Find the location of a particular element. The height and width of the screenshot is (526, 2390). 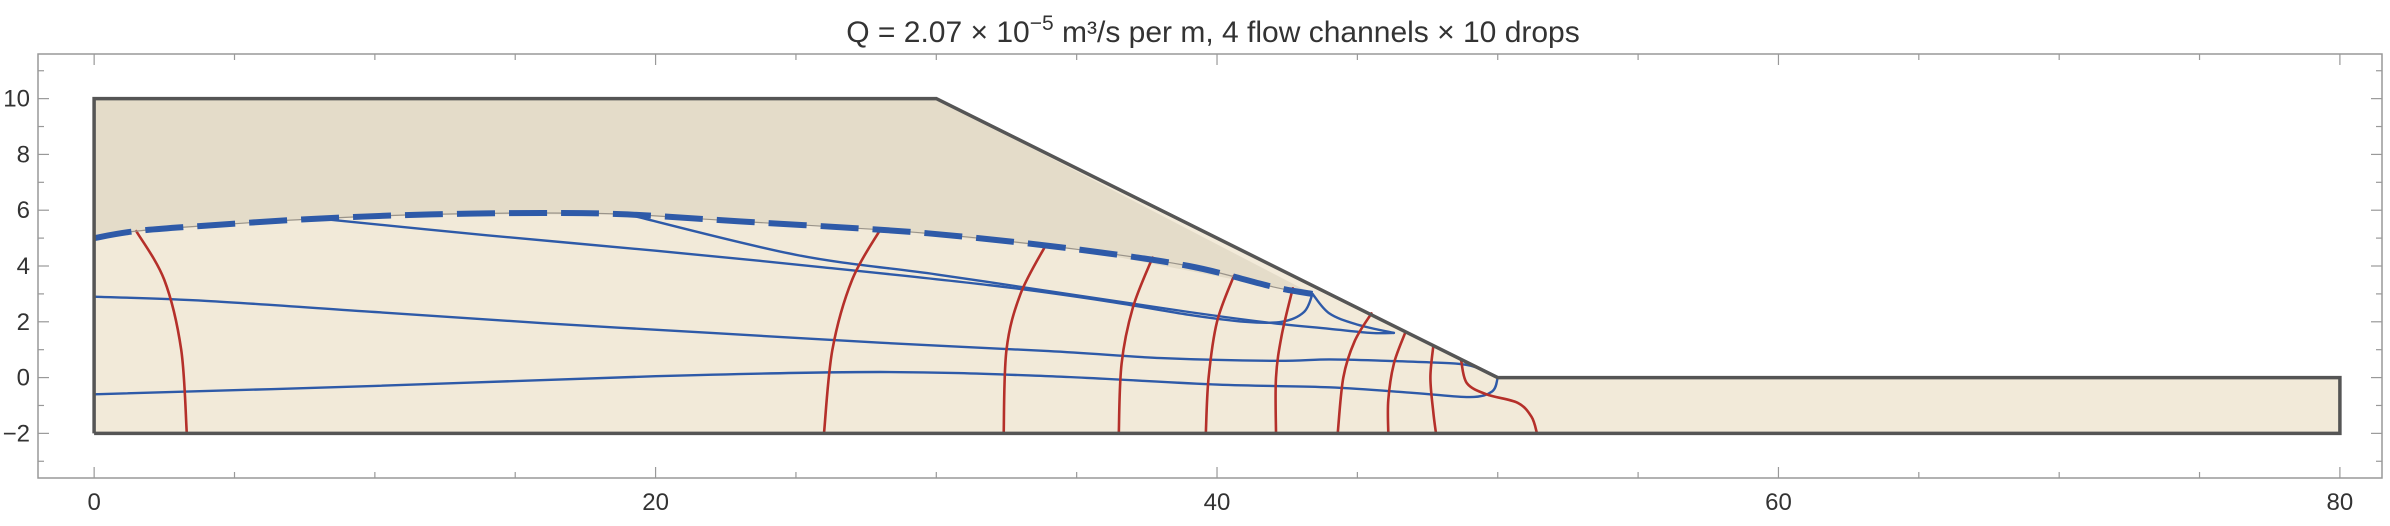

x-tick-label: 80 is located at coordinates (2340, 502).